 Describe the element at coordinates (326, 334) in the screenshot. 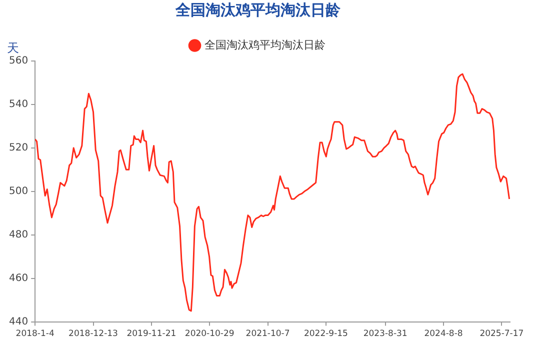

I see `x-tick-label: 2022-9-15` at that location.